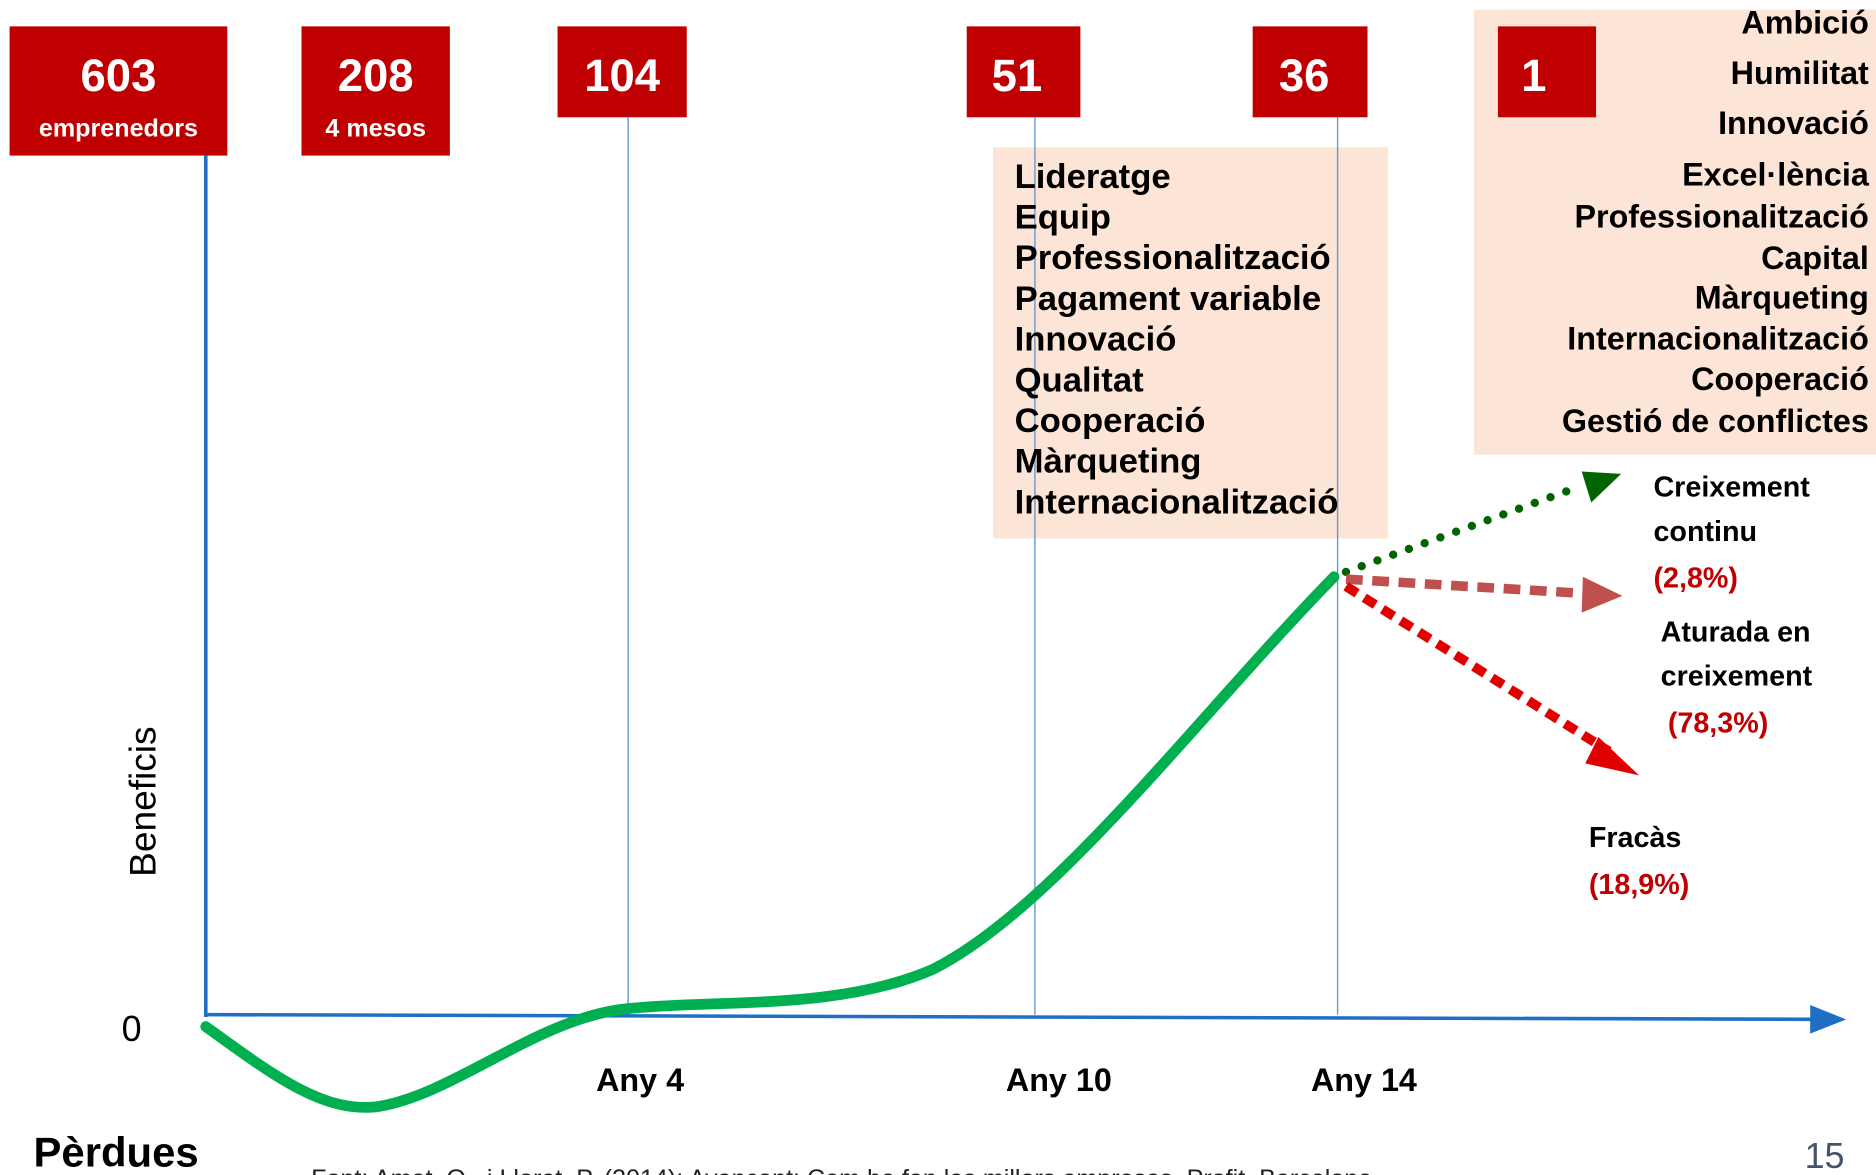 The width and height of the screenshot is (1876, 1175). Describe the element at coordinates (1063, 218) in the screenshot. I see `factor: Equip` at that location.